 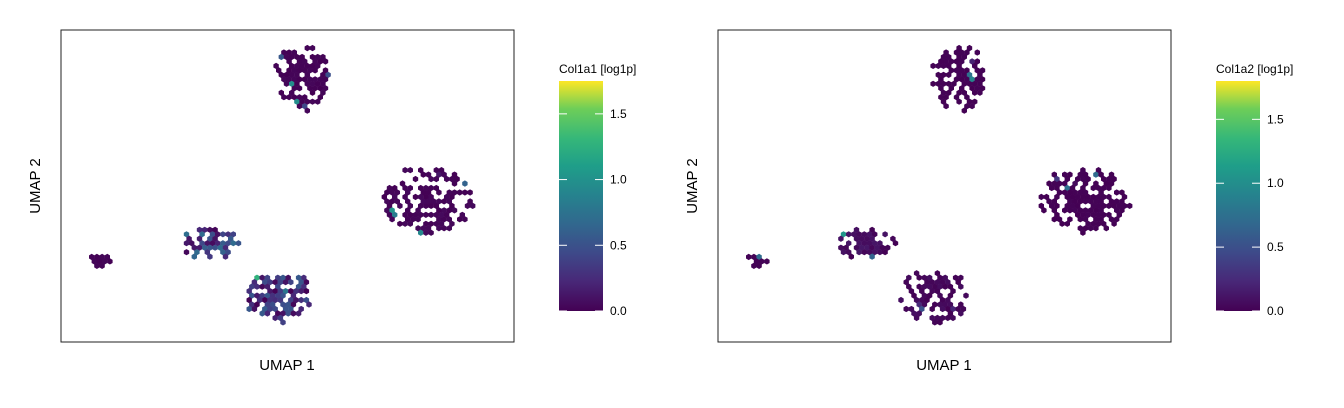 I want to click on colorbar-ticks-1: 0.0 0.5 1.0 1.5, so click(x=593, y=212).